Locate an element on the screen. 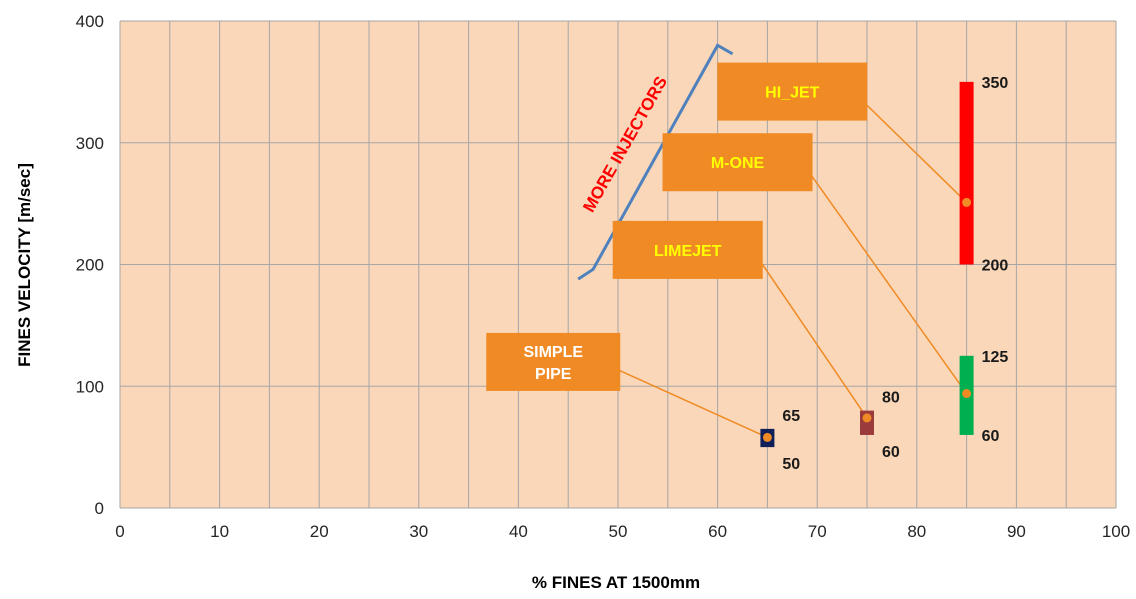  series-label-text: HI_JET is located at coordinates (792, 93).